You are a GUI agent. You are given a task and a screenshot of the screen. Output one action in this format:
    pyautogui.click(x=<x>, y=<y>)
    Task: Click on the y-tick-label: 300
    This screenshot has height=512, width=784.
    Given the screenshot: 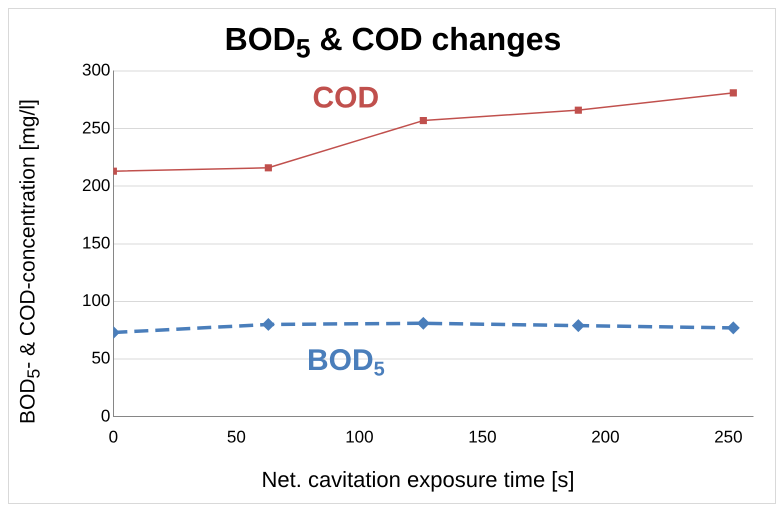 What is the action you would take?
    pyautogui.click(x=96, y=70)
    